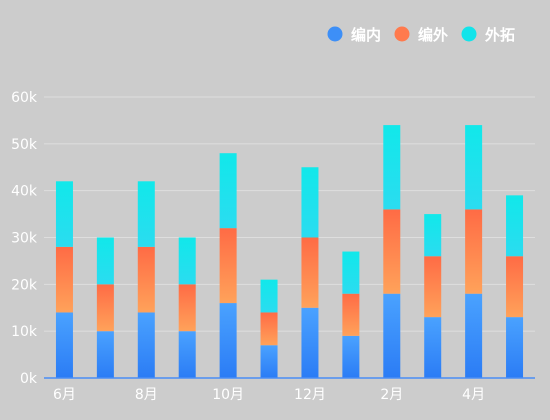 Image resolution: width=550 pixels, height=420 pixels. What do you see at coordinates (24, 332) in the screenshot?
I see `y-tick-label: 10k` at bounding box center [24, 332].